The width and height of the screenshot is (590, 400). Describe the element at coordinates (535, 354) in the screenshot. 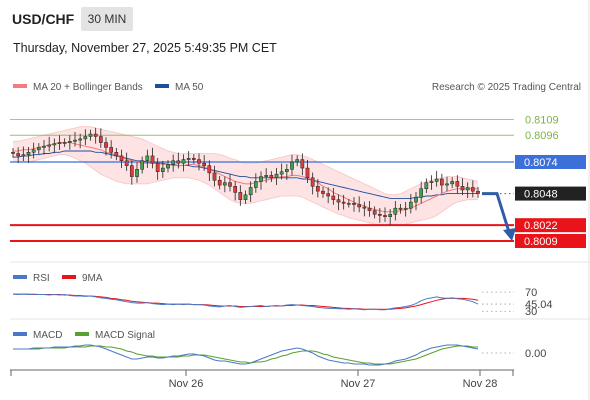

I see `macd-zero-label: 0.00` at that location.